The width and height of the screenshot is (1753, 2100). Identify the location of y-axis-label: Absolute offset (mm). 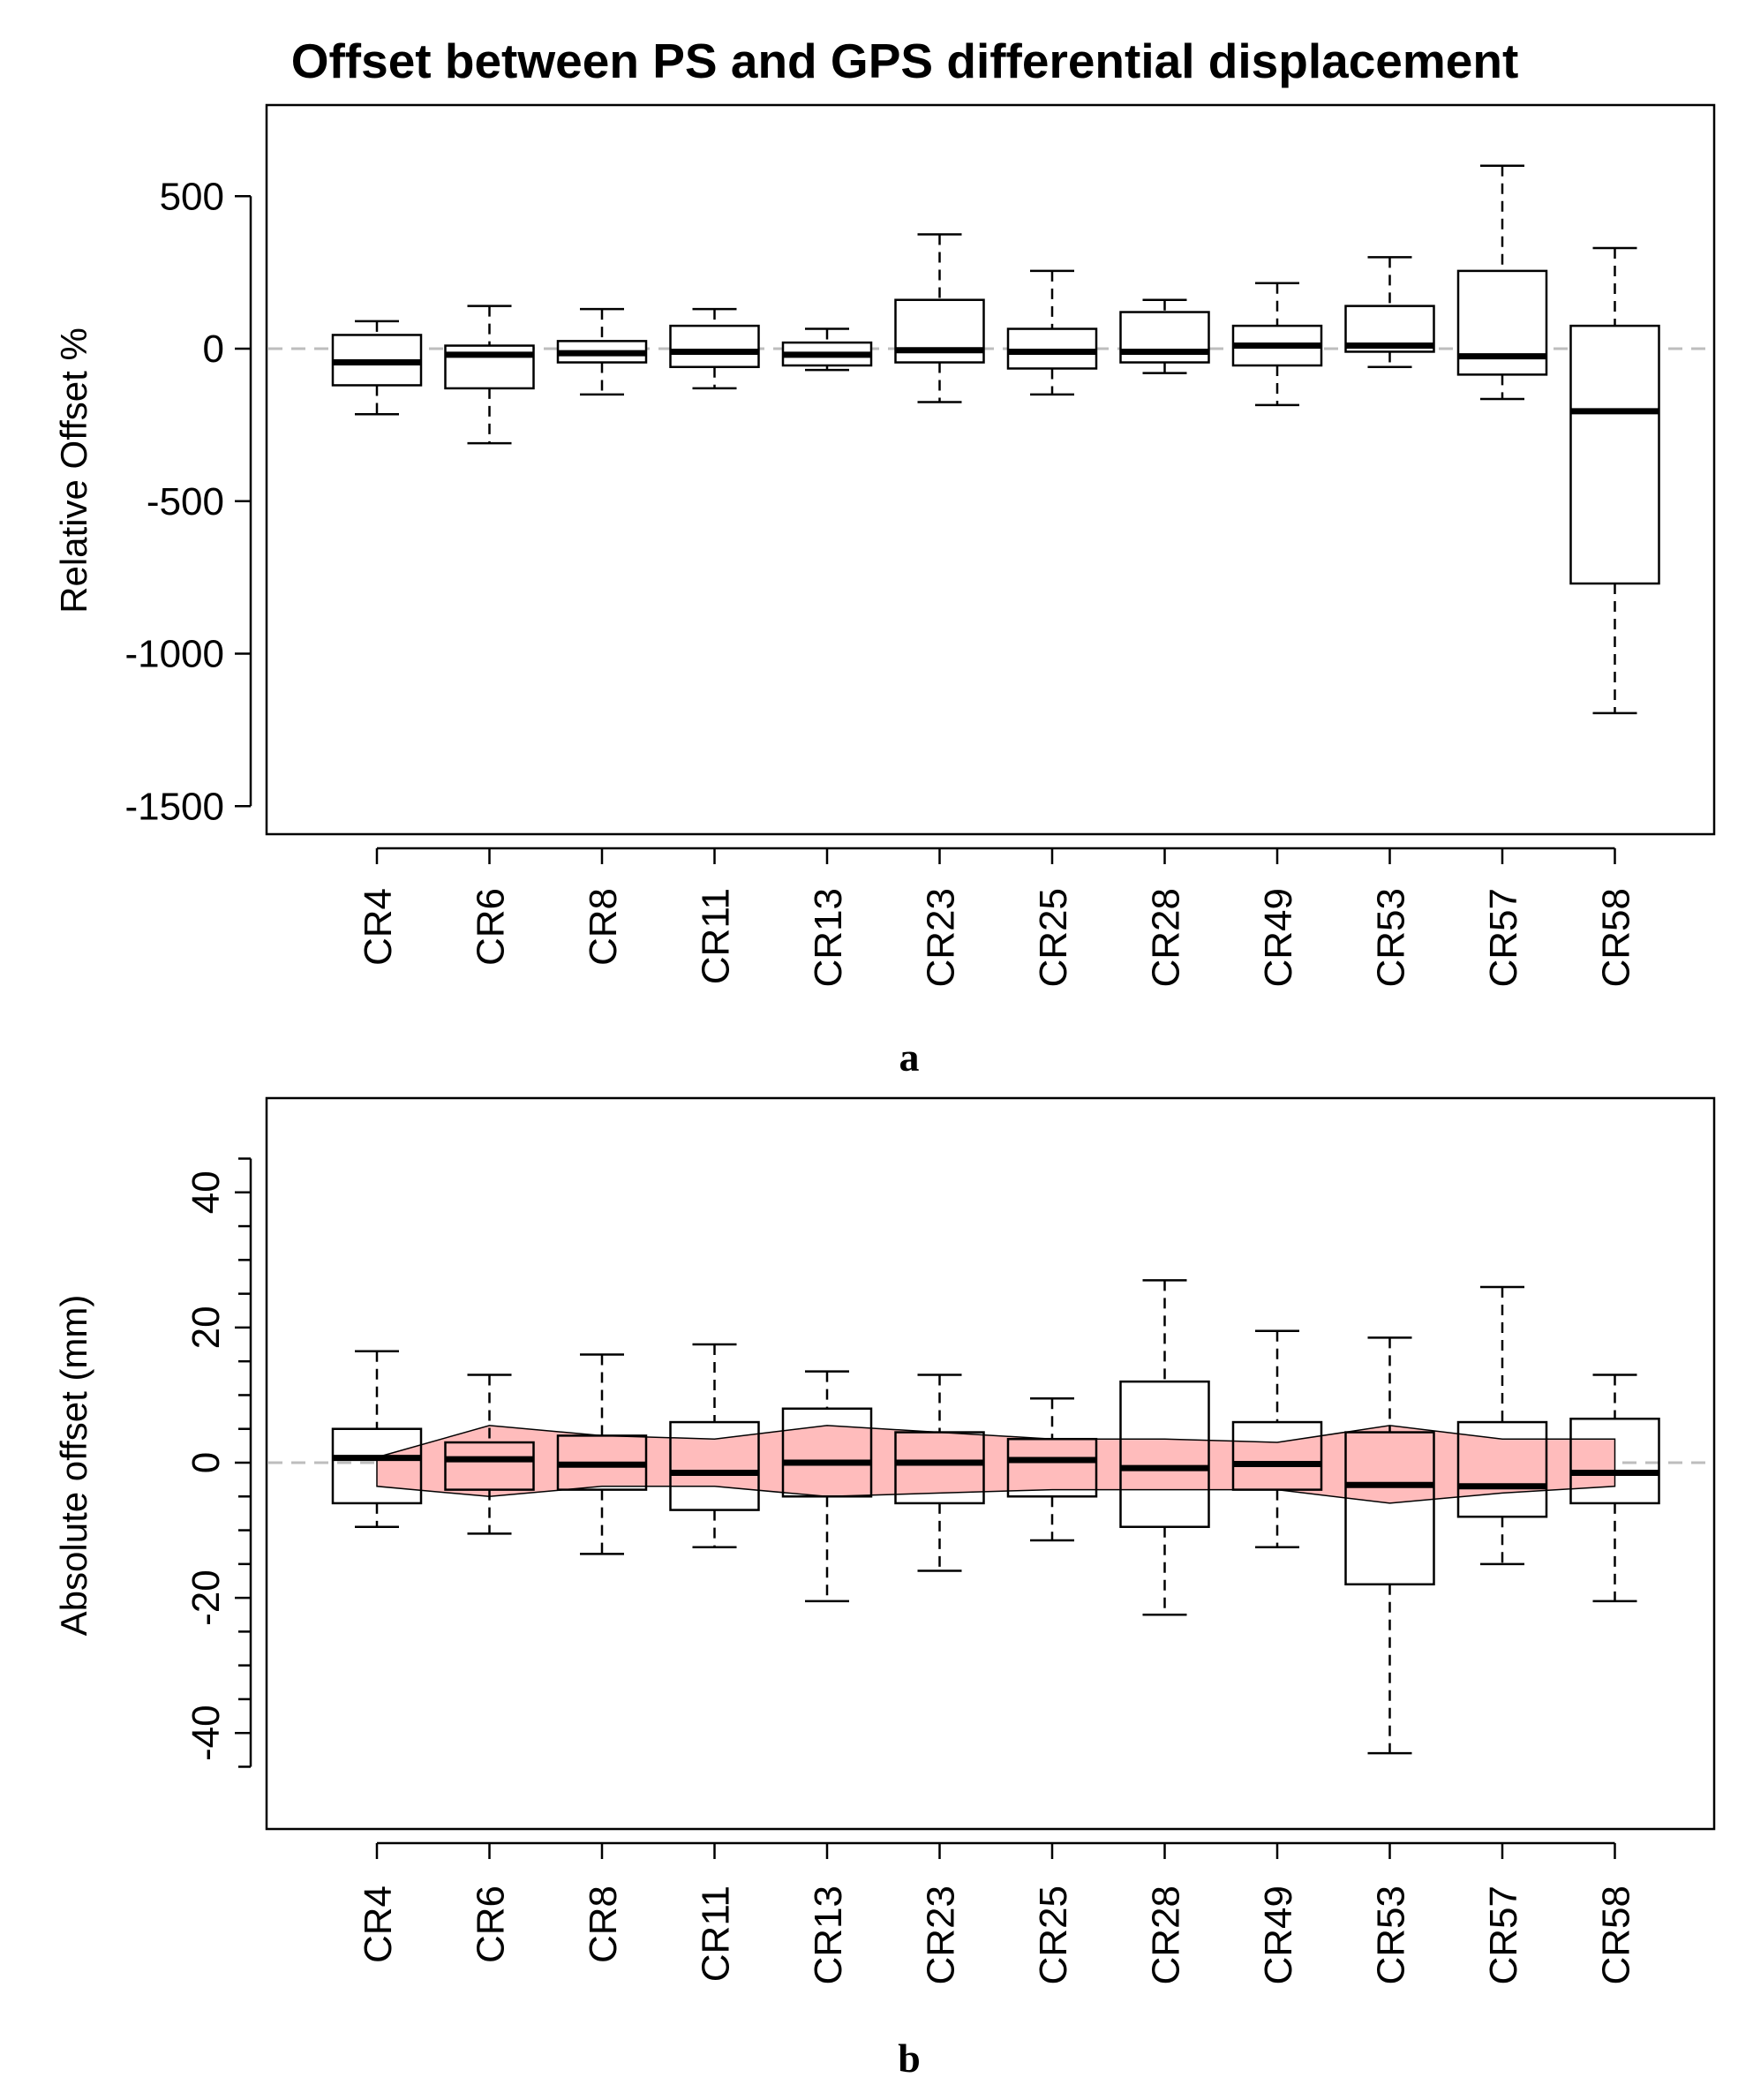
(73, 1466).